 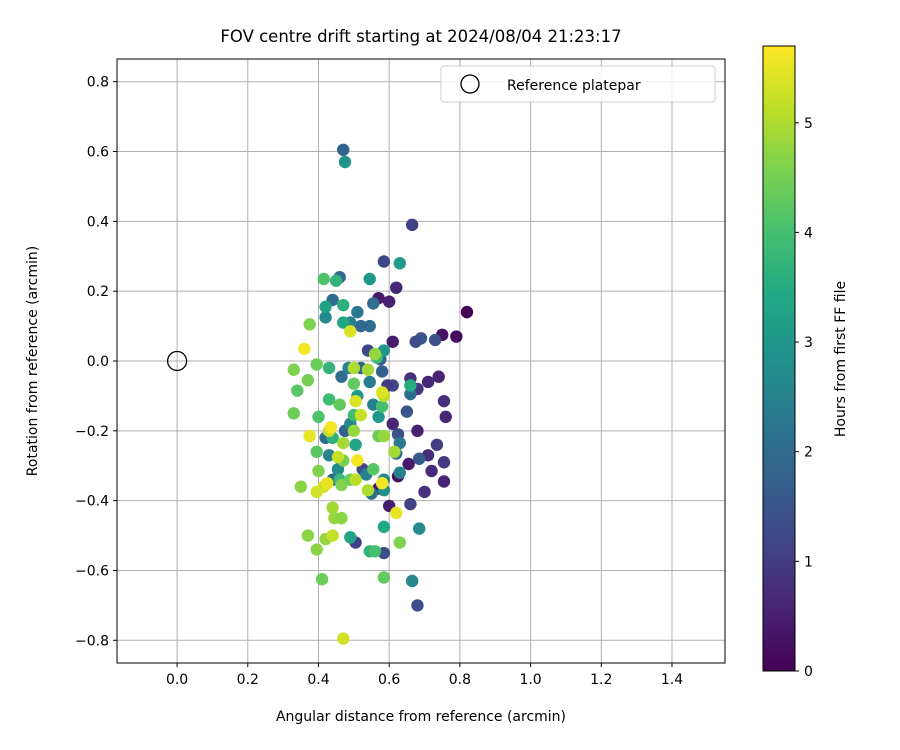 What do you see at coordinates (530, 680) in the screenshot?
I see `x-tick-label: 1.0` at bounding box center [530, 680].